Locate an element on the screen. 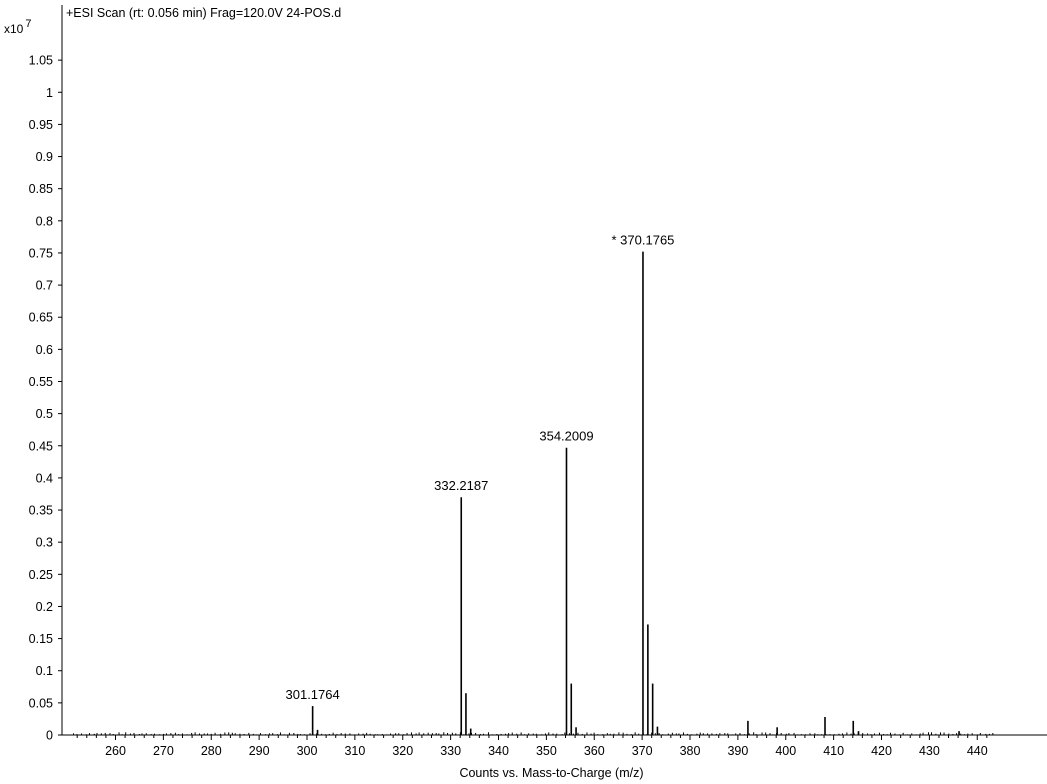  y-scale-base: x10 is located at coordinates (14, 29).